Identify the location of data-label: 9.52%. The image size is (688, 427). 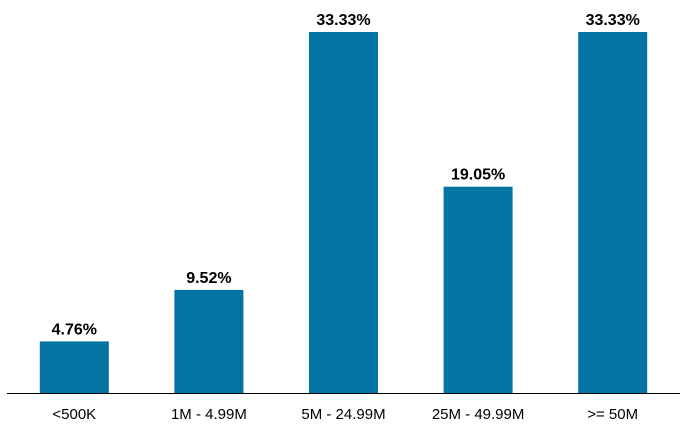
(208, 278).